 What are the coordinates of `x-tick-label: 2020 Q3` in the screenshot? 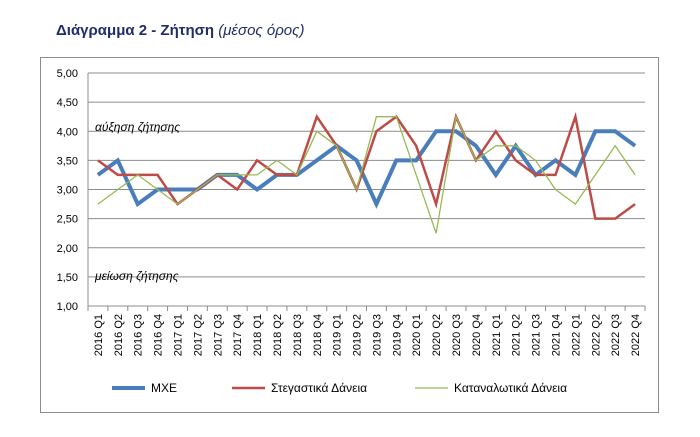 It's located at (457, 335).